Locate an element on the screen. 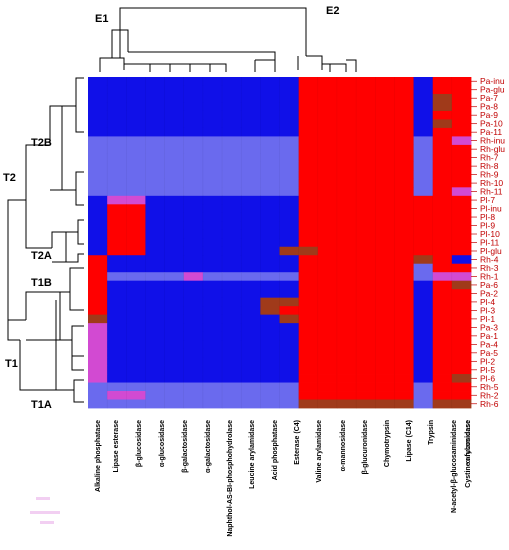 The height and width of the screenshot is (550, 509). column-label: Acid phosphatase is located at coordinates (275, 450).